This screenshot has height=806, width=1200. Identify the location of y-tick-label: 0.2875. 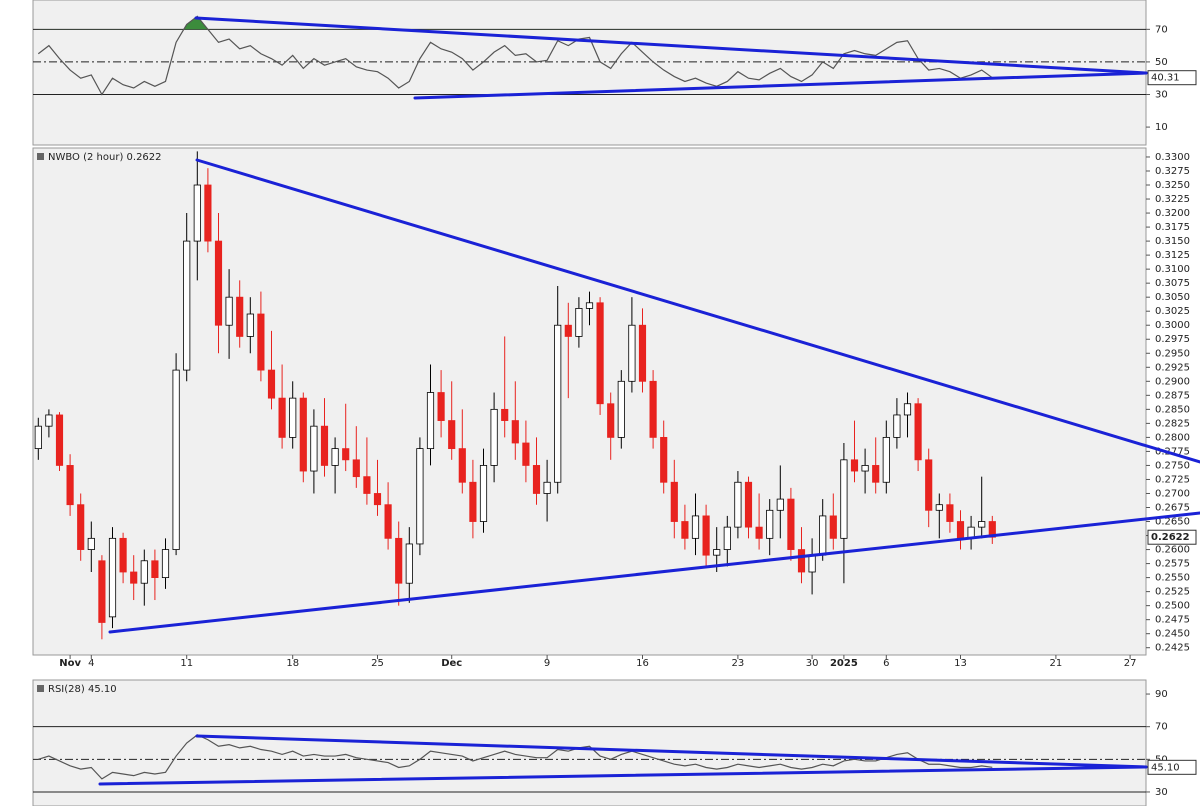
(1172, 395).